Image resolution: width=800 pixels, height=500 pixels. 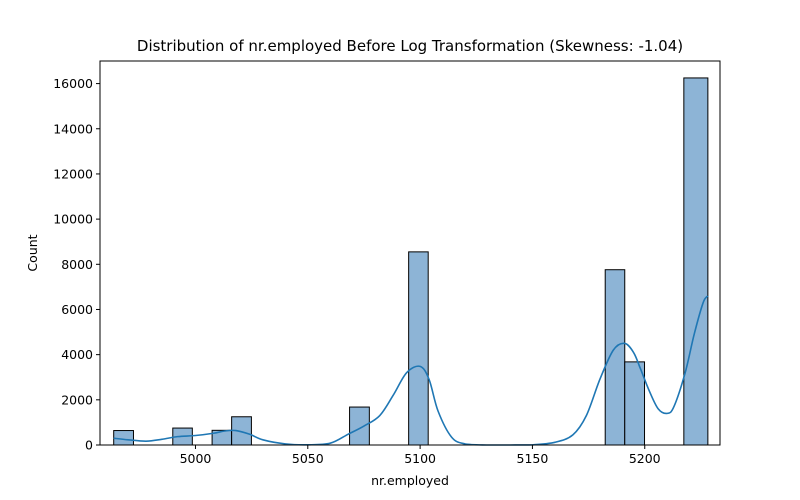 I want to click on x-axis-label: nr.employed, so click(x=410, y=480).